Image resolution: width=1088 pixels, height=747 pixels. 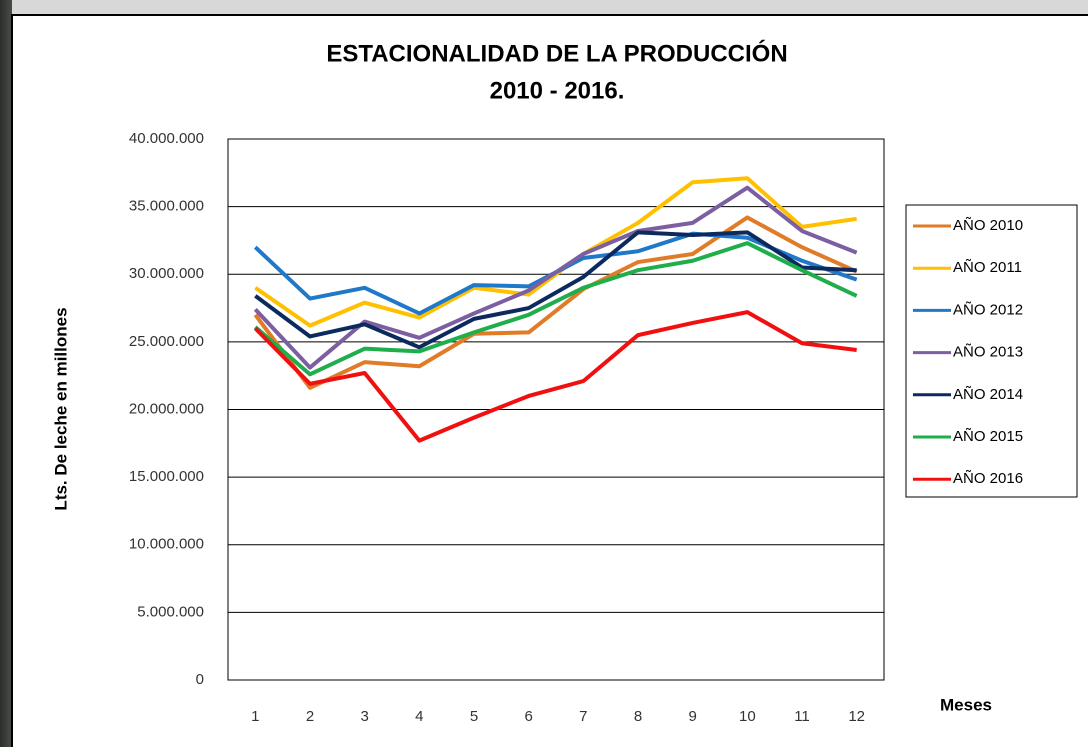 What do you see at coordinates (988, 225) in the screenshot?
I see `legend-label: AÑO 2010` at bounding box center [988, 225].